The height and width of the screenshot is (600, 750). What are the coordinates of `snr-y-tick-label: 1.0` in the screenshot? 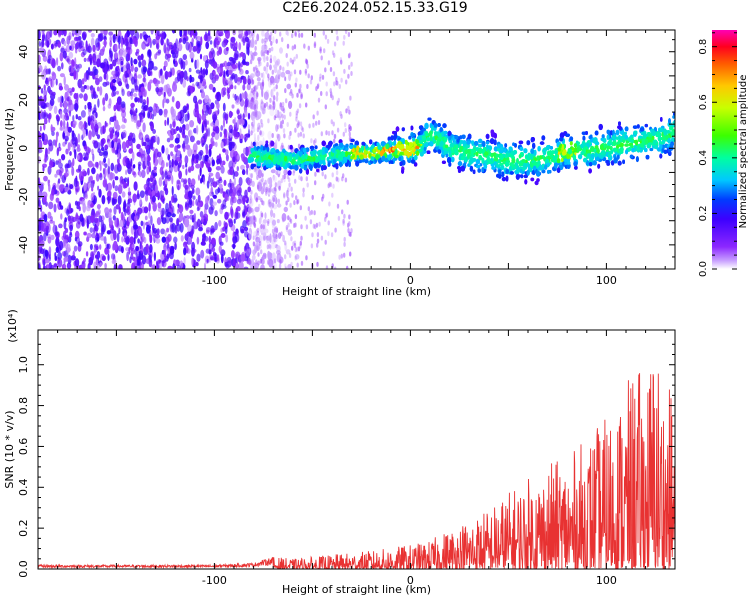 It's located at (23, 365).